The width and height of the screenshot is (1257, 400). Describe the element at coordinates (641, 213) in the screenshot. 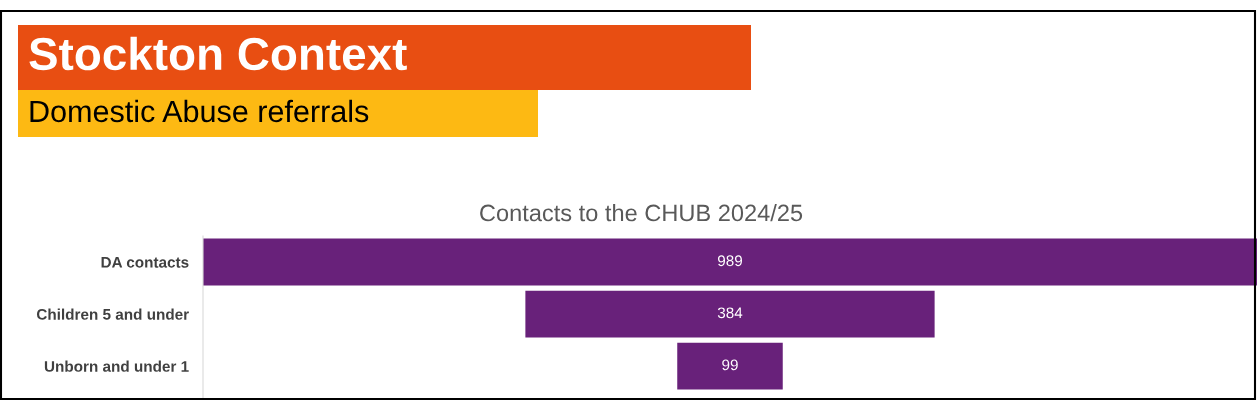

I see `text: Contacts to the CHUB 2024/25` at that location.